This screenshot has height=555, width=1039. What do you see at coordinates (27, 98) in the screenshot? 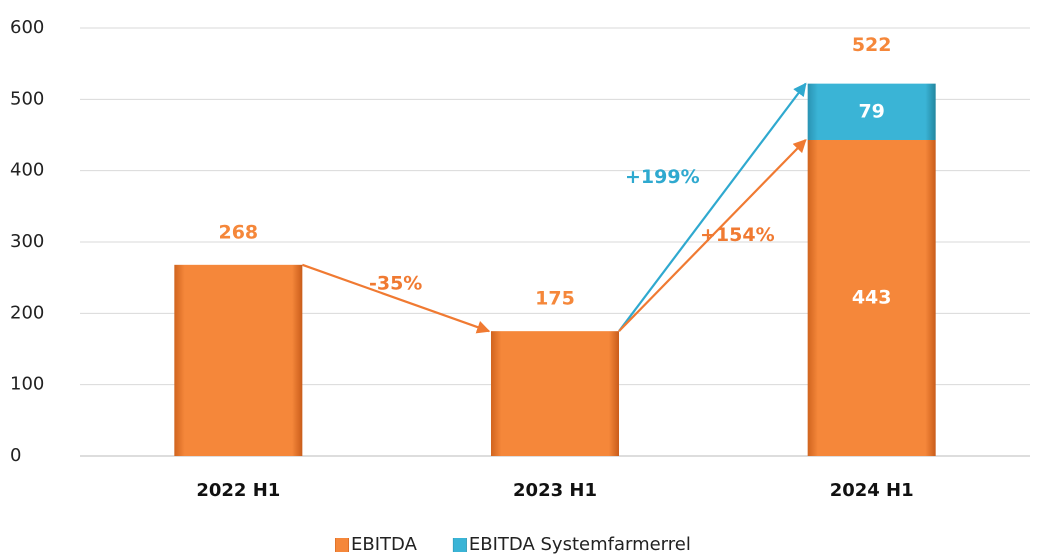
I see `y-tick-label: 500` at bounding box center [27, 98].